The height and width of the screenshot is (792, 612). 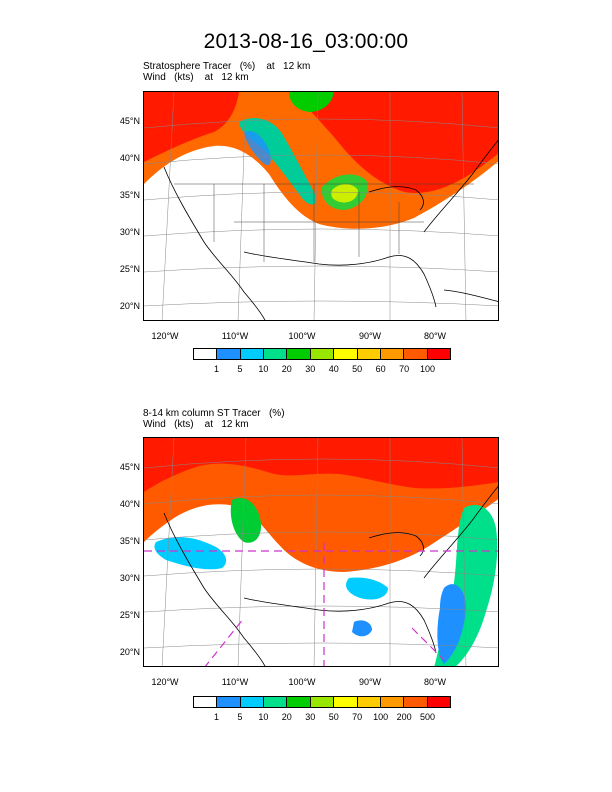 What do you see at coordinates (165, 336) in the screenshot?
I see `top-lon-label: 120°W` at bounding box center [165, 336].